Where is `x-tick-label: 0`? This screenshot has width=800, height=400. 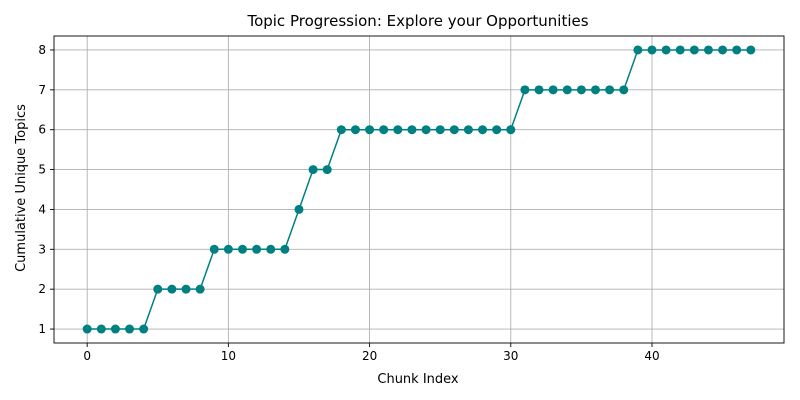 x-tick-label: 0 is located at coordinates (87, 356).